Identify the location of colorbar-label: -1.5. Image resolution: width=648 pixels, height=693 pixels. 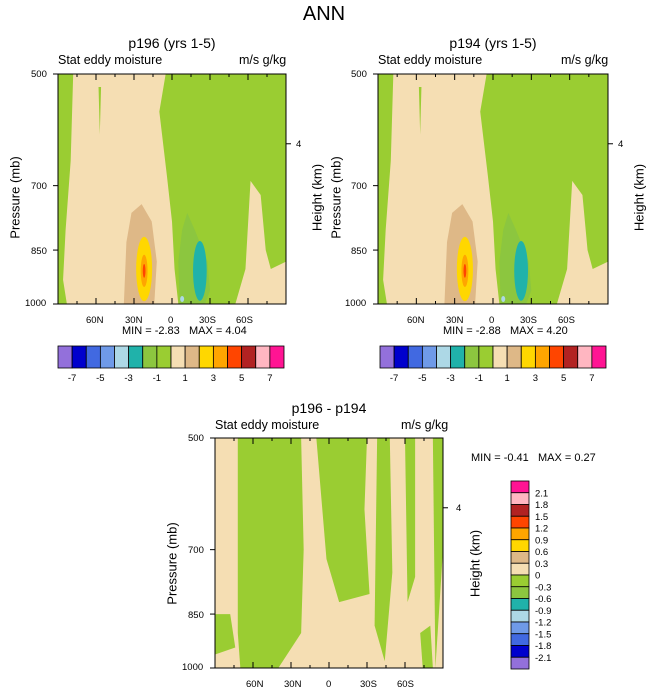
(543, 634).